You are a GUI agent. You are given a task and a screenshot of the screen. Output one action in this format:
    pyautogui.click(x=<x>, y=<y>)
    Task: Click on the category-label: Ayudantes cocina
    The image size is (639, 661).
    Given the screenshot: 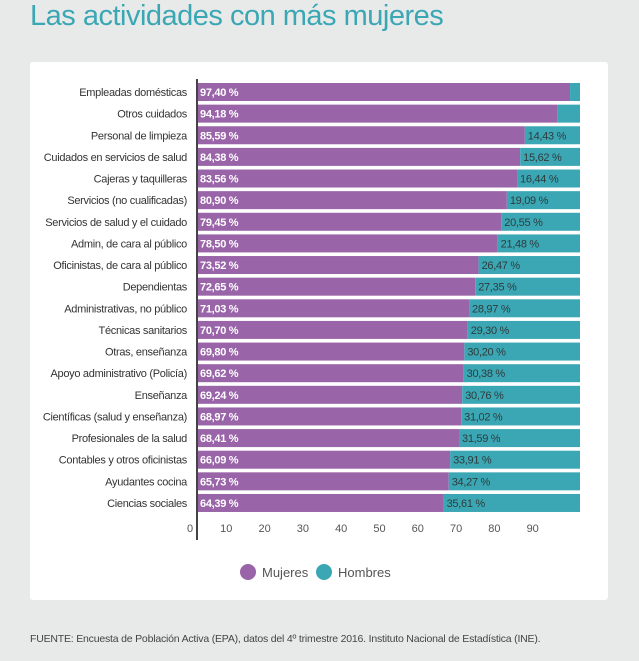 What is the action you would take?
    pyautogui.click(x=146, y=482)
    